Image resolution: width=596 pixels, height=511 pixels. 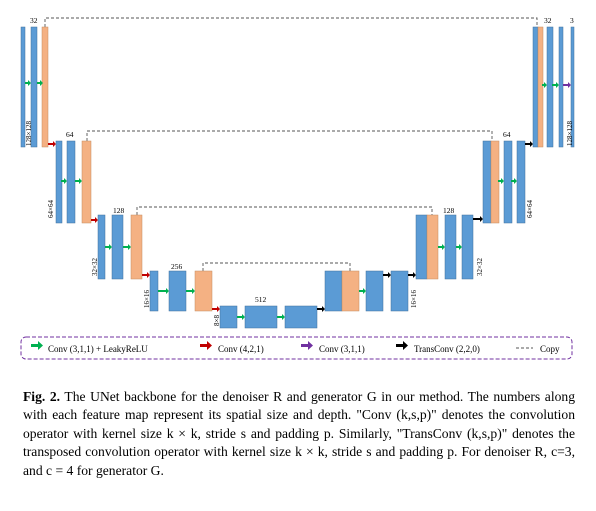 I want to click on legend-conv-leaky-swatch, so click(x=37, y=345).